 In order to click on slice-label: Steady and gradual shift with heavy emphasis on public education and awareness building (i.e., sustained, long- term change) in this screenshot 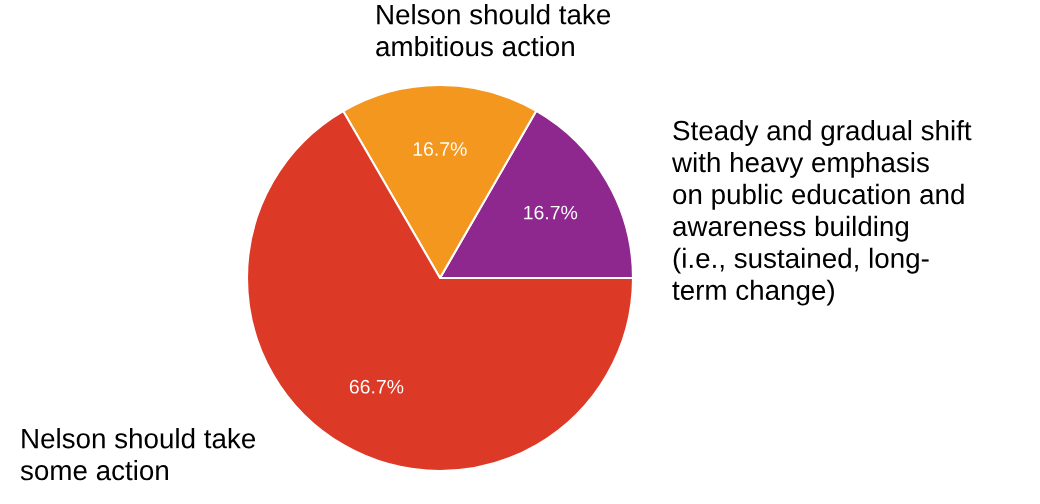, I will do `click(821, 213)`.